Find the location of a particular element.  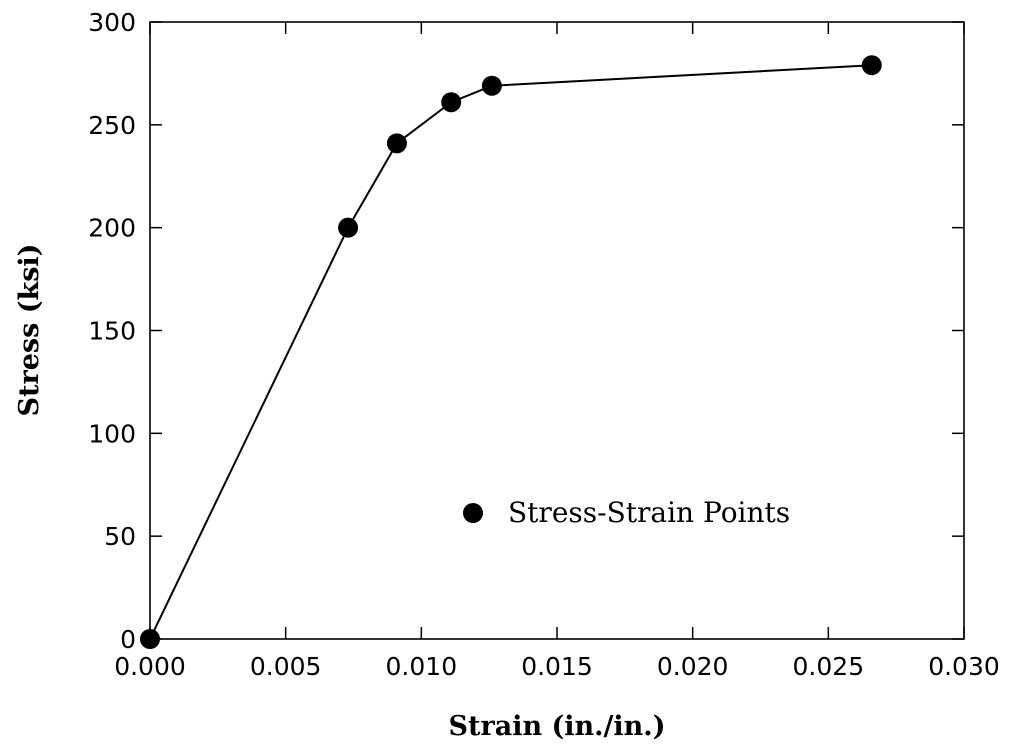

y-axis-title: Stress (ksi) is located at coordinates (29, 330).